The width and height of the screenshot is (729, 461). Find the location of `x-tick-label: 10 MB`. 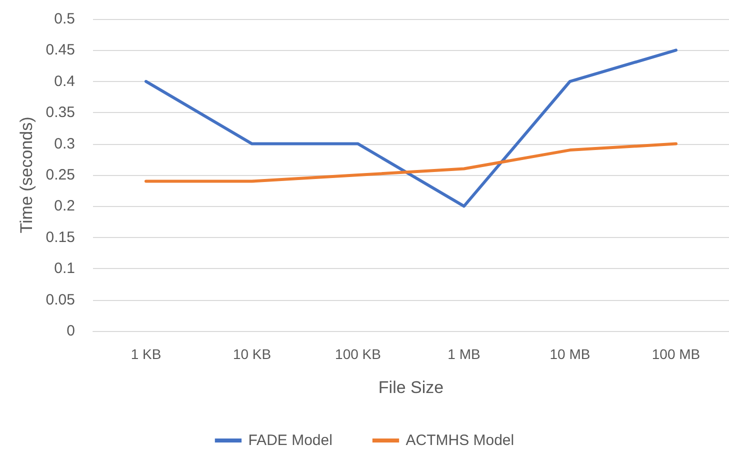

x-tick-label: 10 MB is located at coordinates (570, 354).